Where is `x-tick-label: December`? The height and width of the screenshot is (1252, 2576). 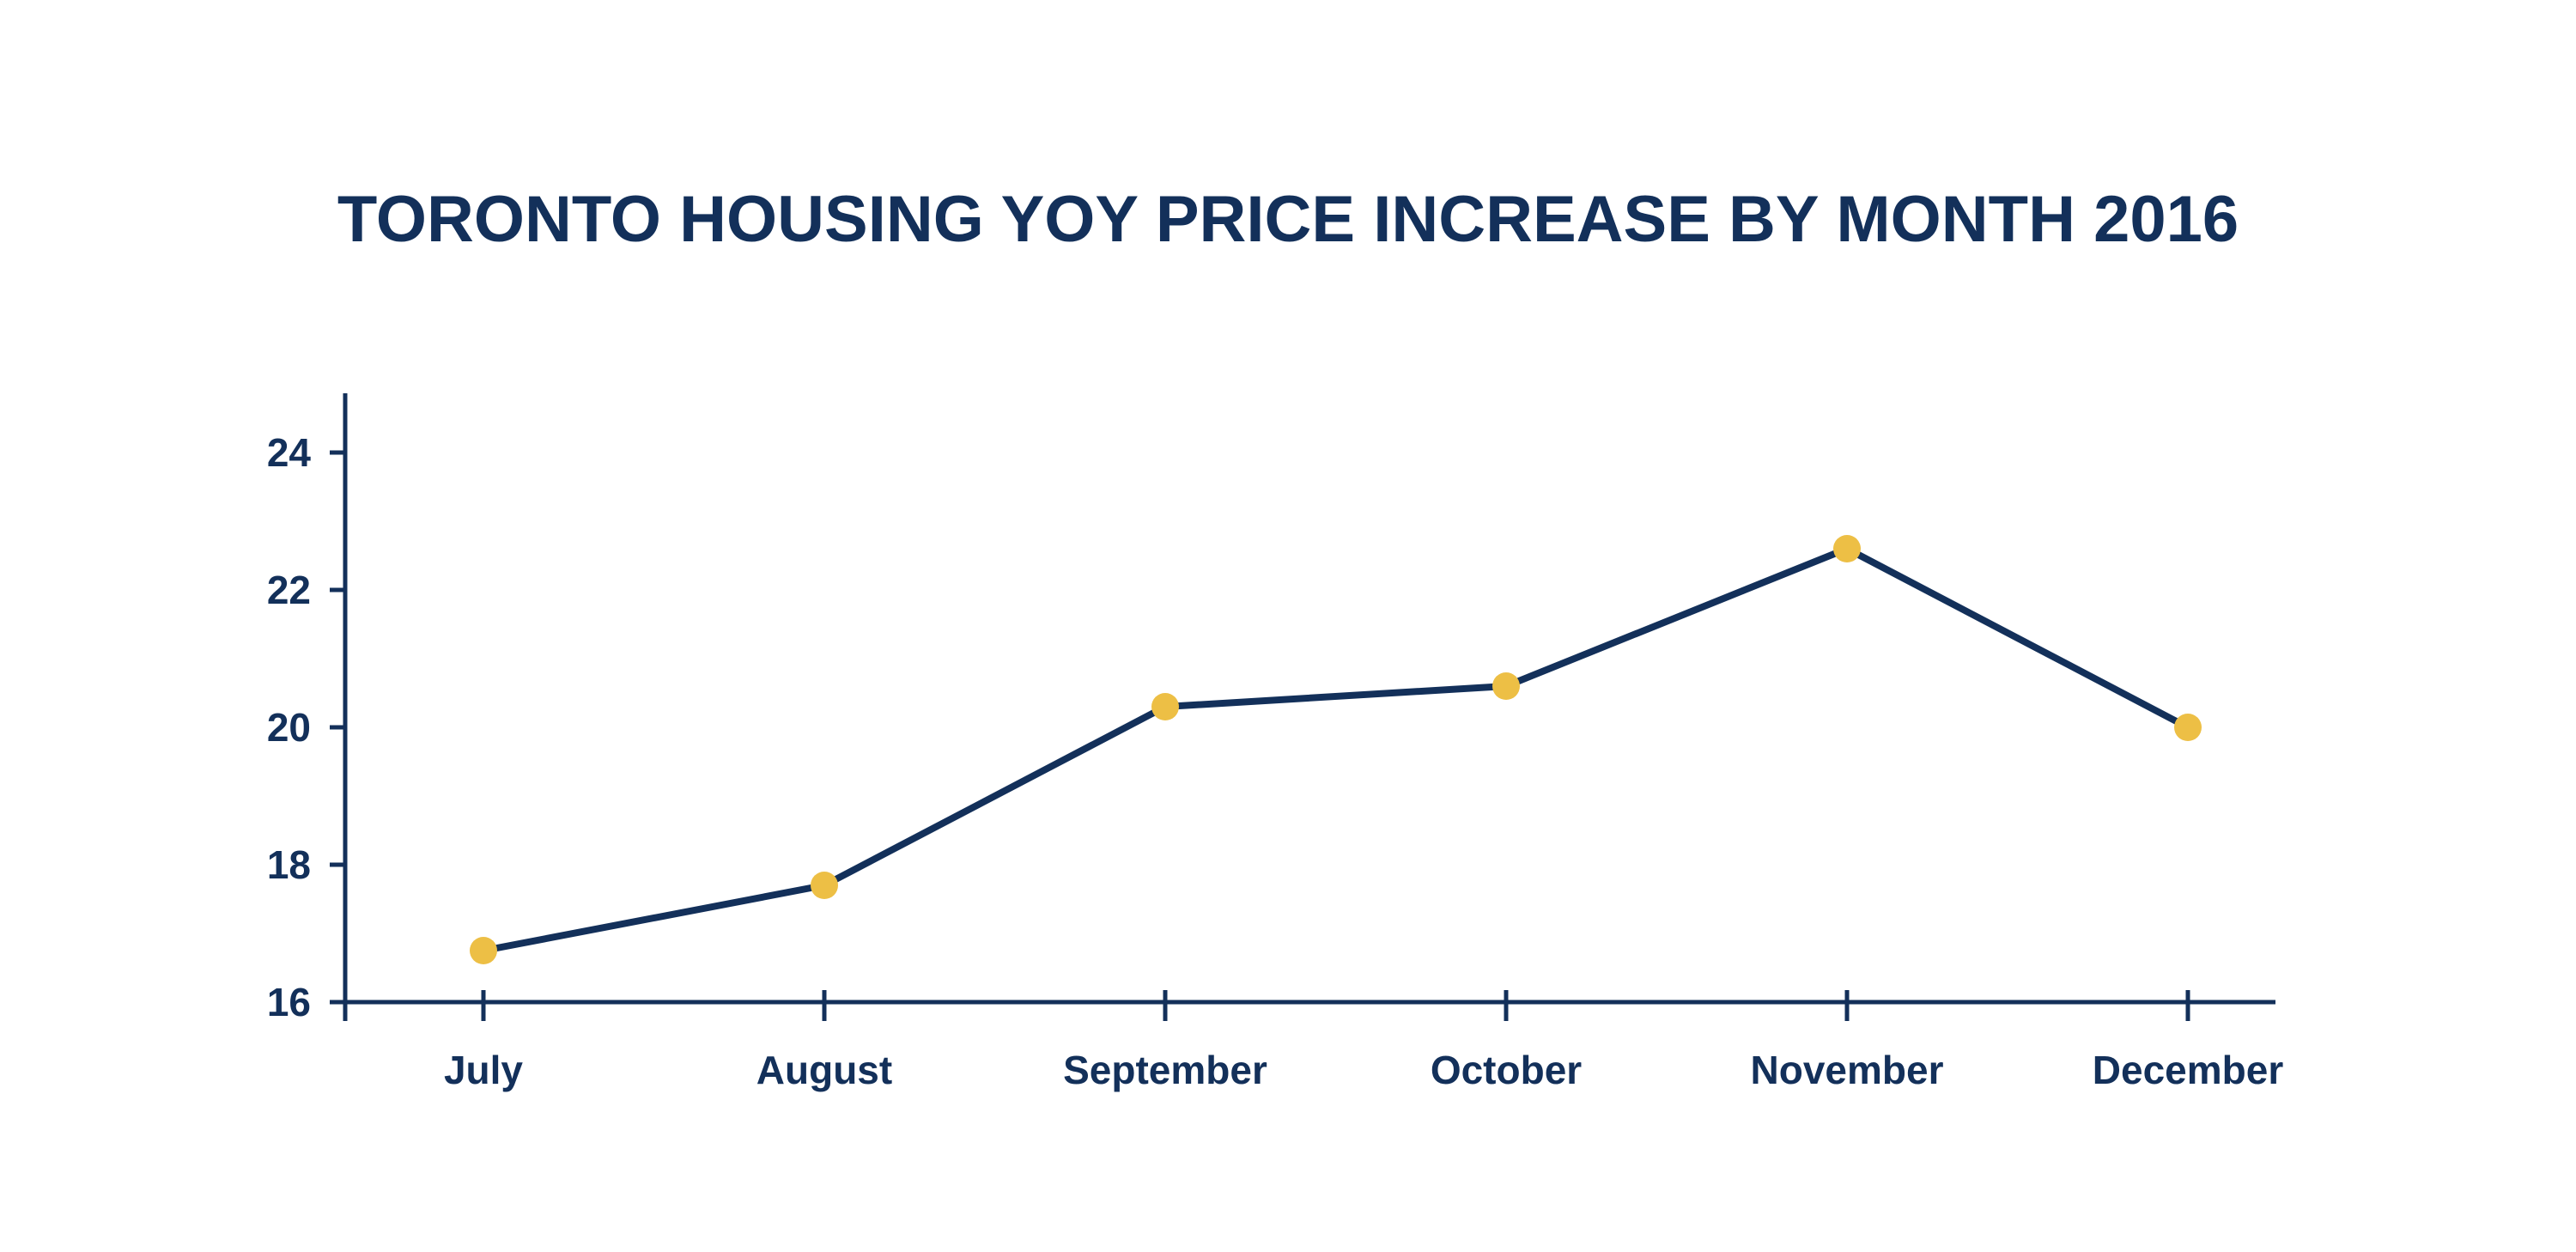
x-tick-label: December is located at coordinates (2188, 1070).